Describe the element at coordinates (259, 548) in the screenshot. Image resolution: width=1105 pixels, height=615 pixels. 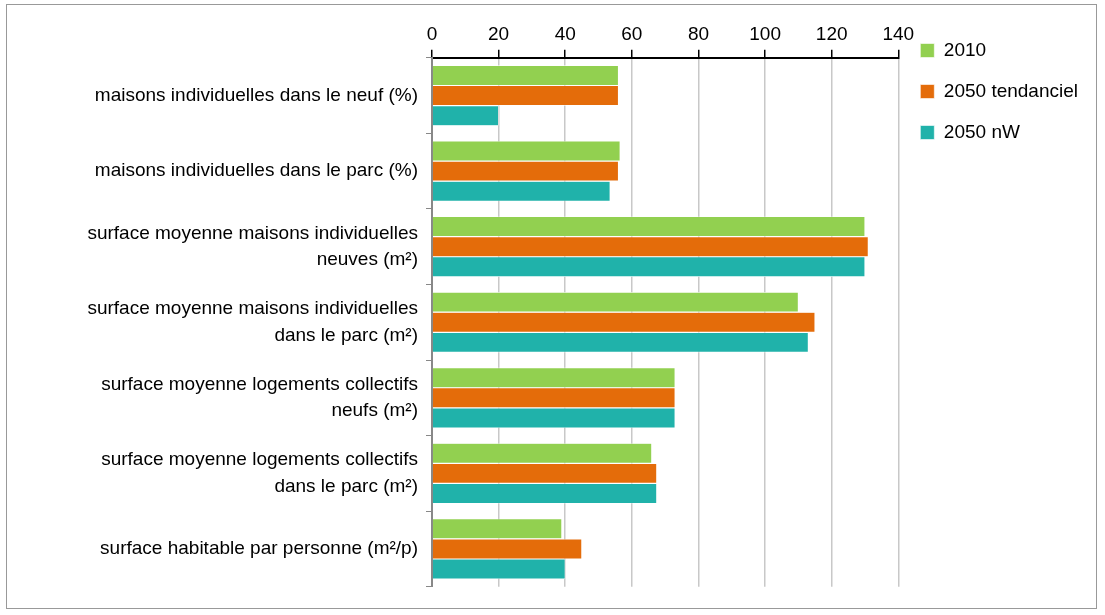
I see `y-tick-label: surface habitable par personne (m²/p)` at that location.